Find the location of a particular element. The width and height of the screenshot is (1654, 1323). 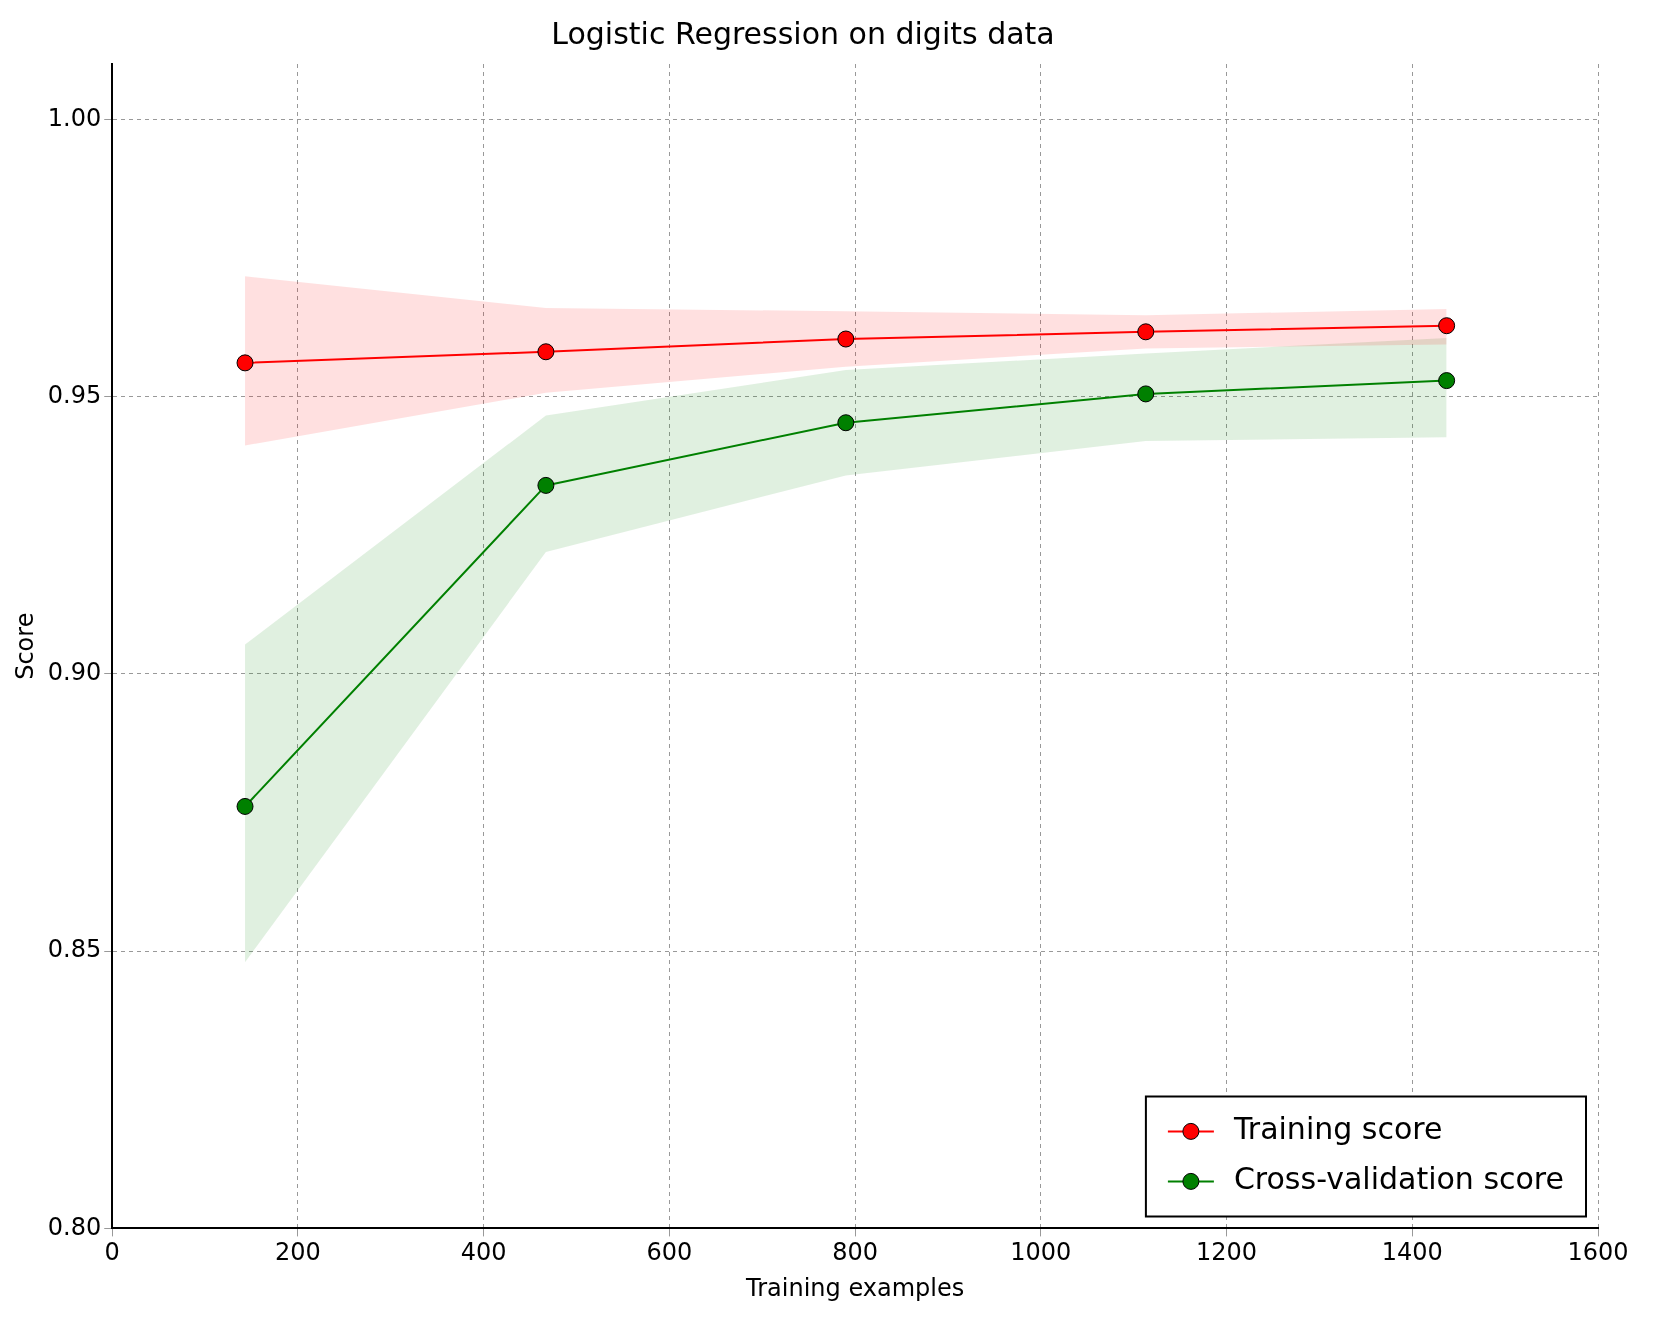

x-axis-title: Training examples is located at coordinates (855, 1287).